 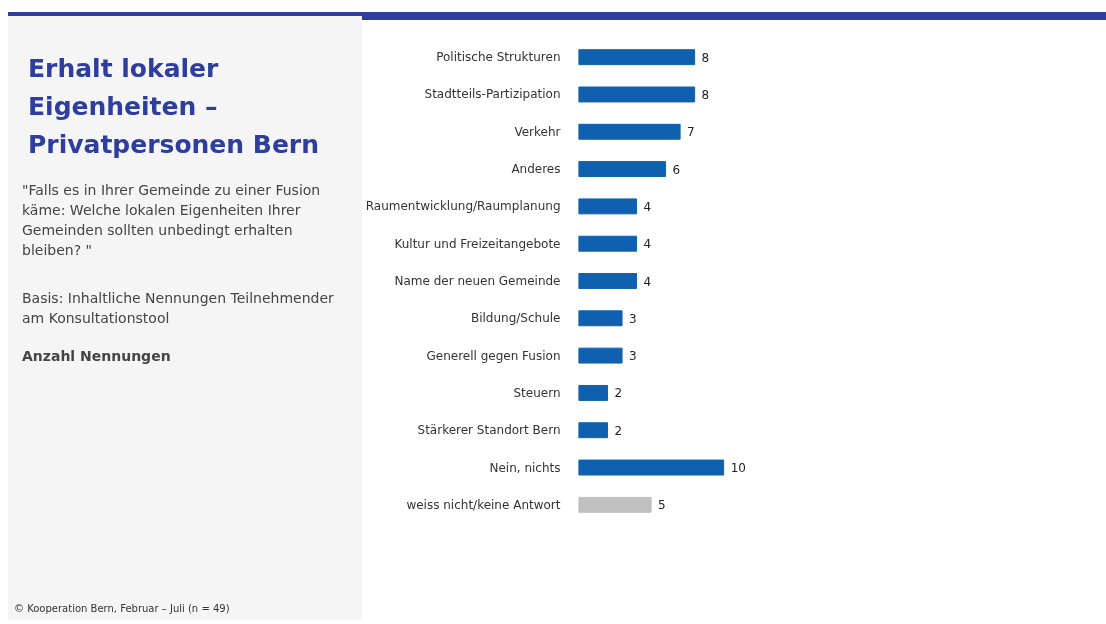 What do you see at coordinates (537, 392) in the screenshot?
I see `y-tick-label: Steuern` at bounding box center [537, 392].